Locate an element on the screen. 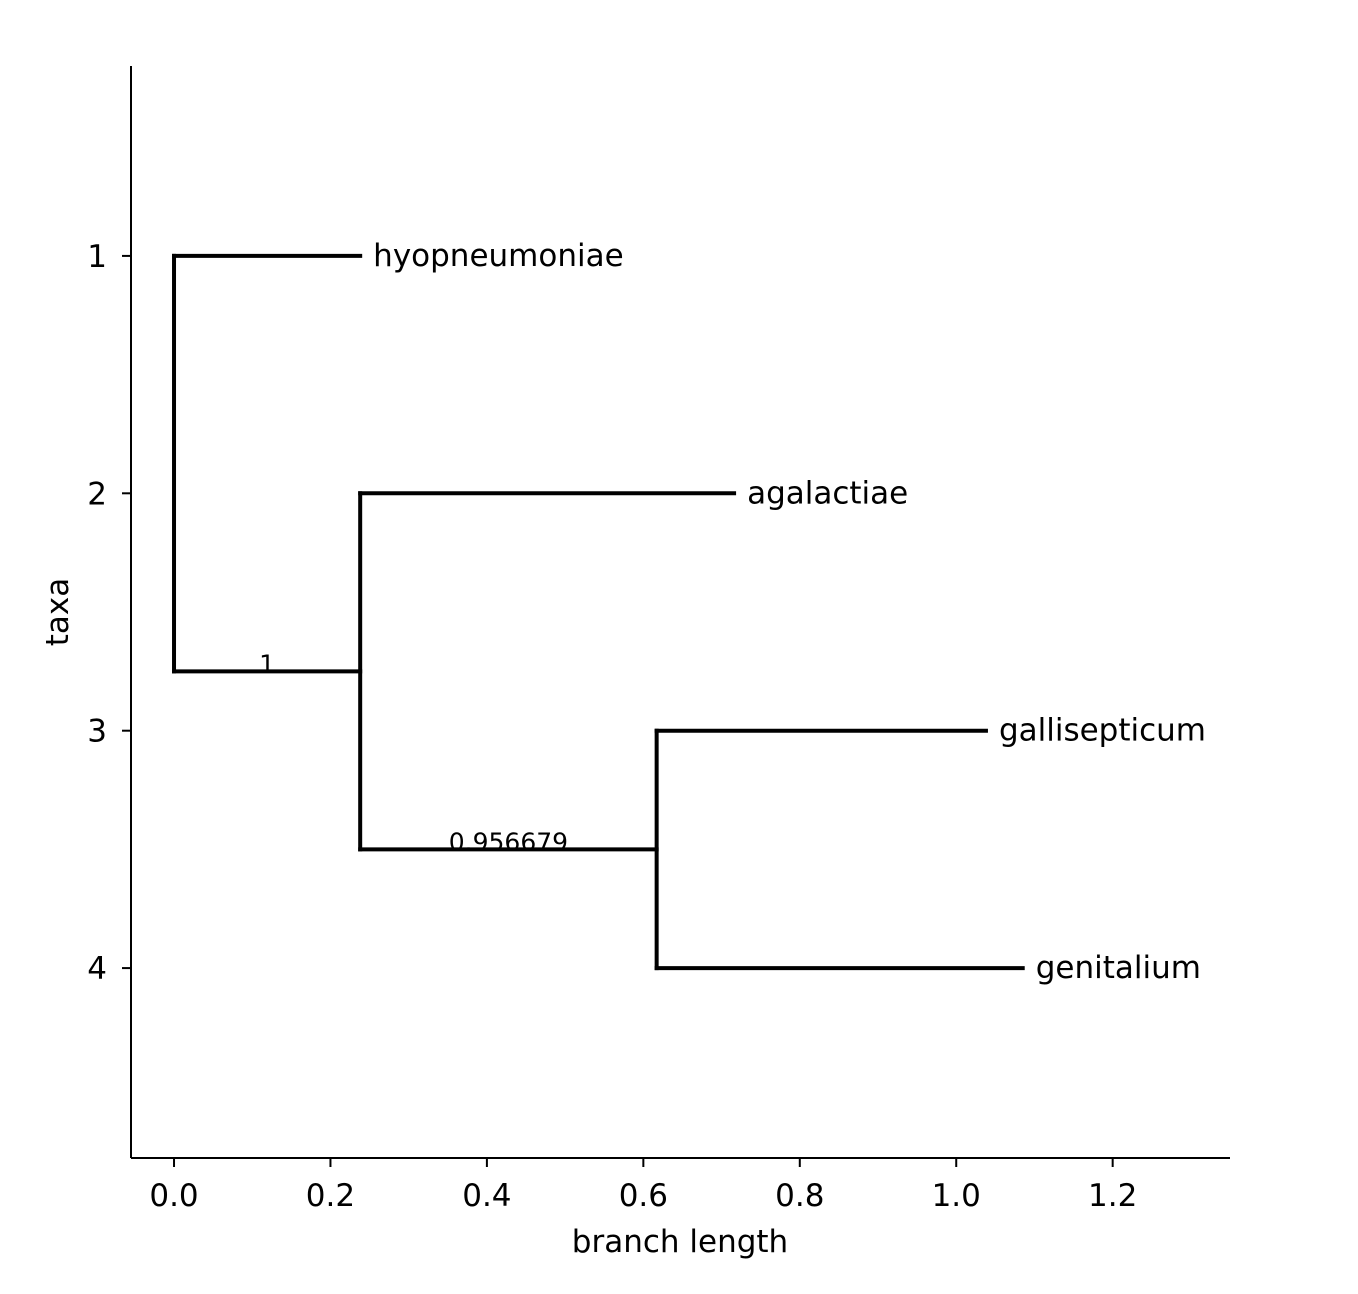 Image resolution: width=1358 pixels, height=1294 pixels. leaf-label: hyopneumoniae is located at coordinates (498, 256).